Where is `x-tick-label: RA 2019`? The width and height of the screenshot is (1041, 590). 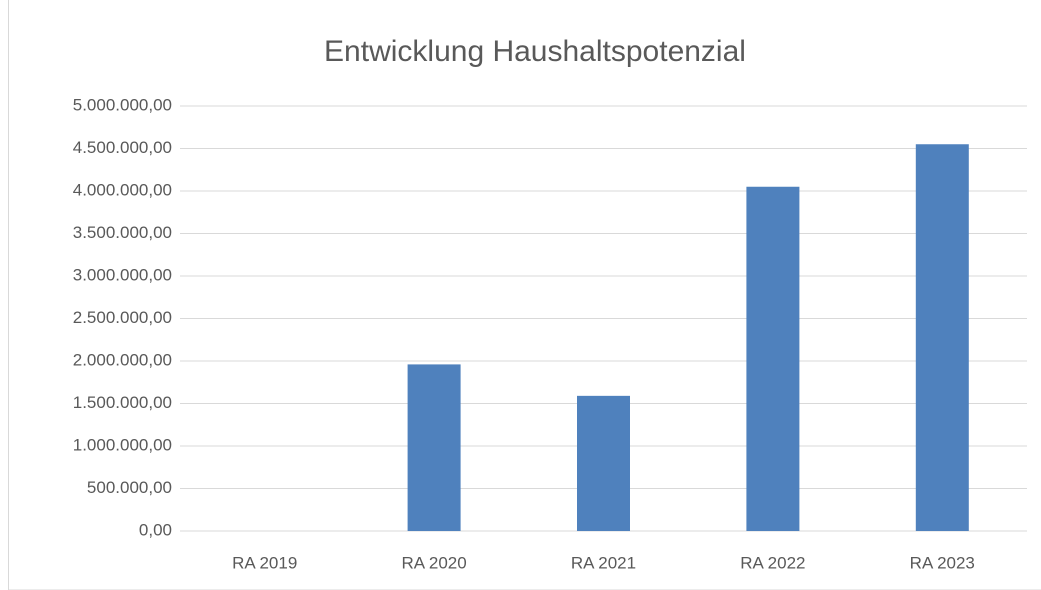
x-tick-label: RA 2019 is located at coordinates (264, 562).